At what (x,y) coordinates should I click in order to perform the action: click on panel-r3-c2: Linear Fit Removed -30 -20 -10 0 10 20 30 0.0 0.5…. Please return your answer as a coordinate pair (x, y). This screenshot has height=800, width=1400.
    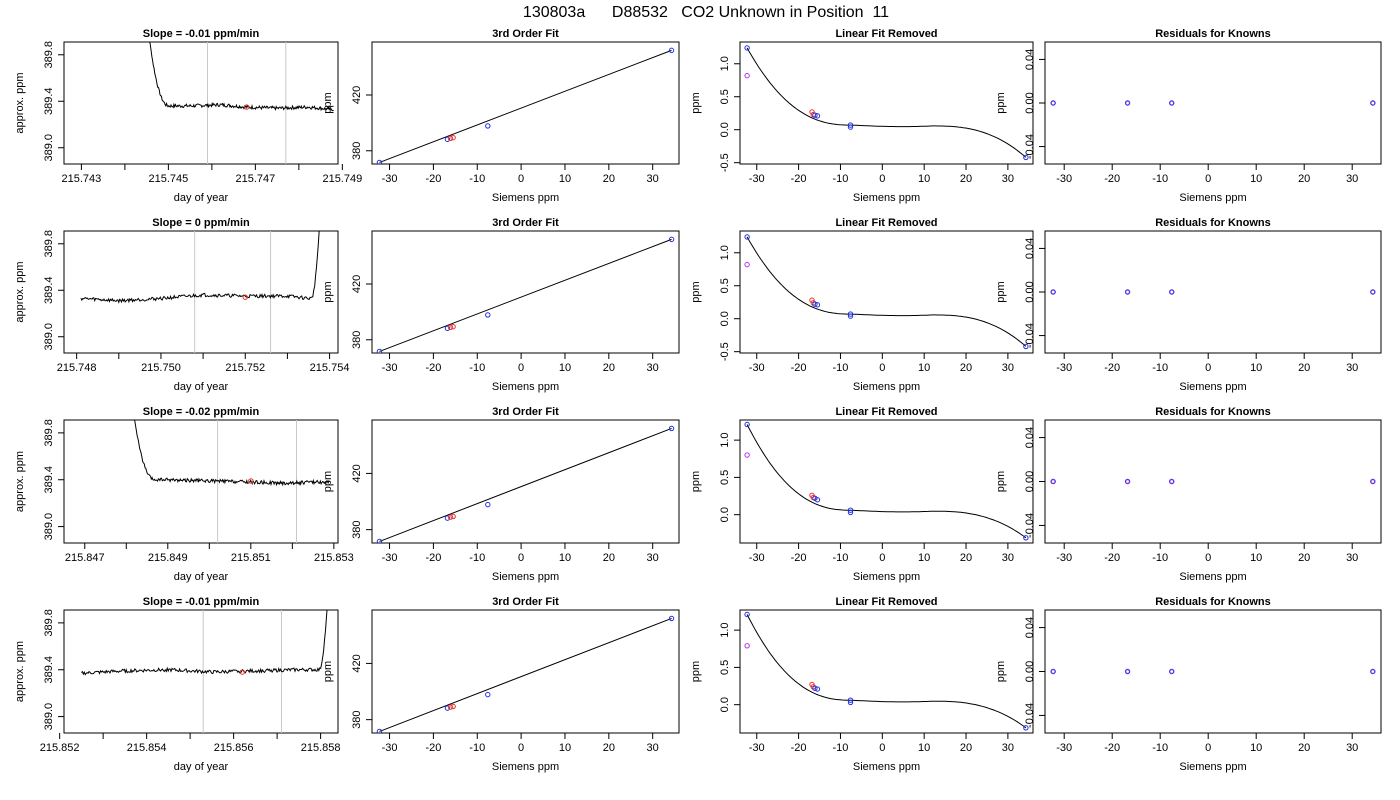
    Looking at the image, I should click on (862, 684).